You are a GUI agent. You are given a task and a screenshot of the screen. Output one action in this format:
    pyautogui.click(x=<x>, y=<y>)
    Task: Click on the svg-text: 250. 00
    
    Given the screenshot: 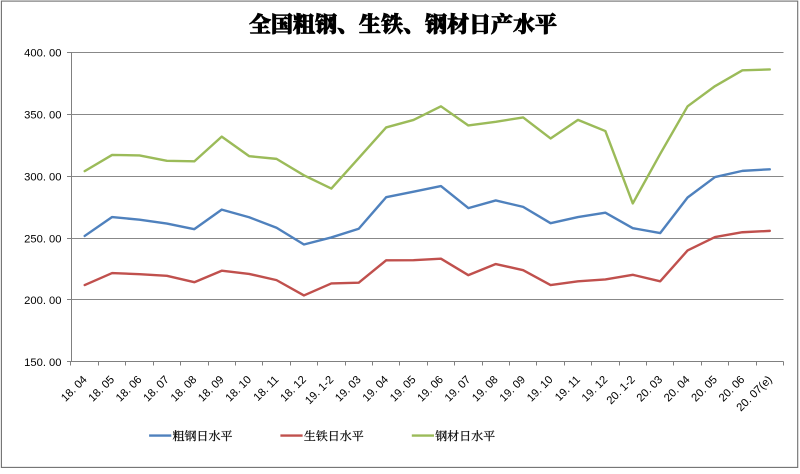 What is the action you would take?
    pyautogui.click(x=42, y=239)
    